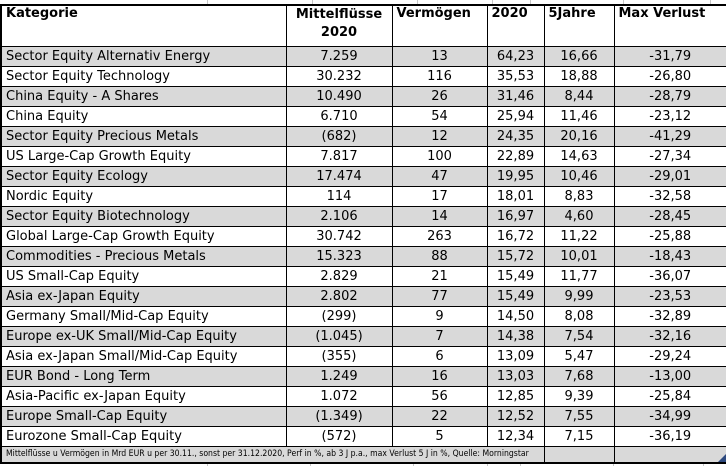 Image resolution: width=726 pixels, height=466 pixels. I want to click on category-cell: Nordic Equity, so click(143, 196).